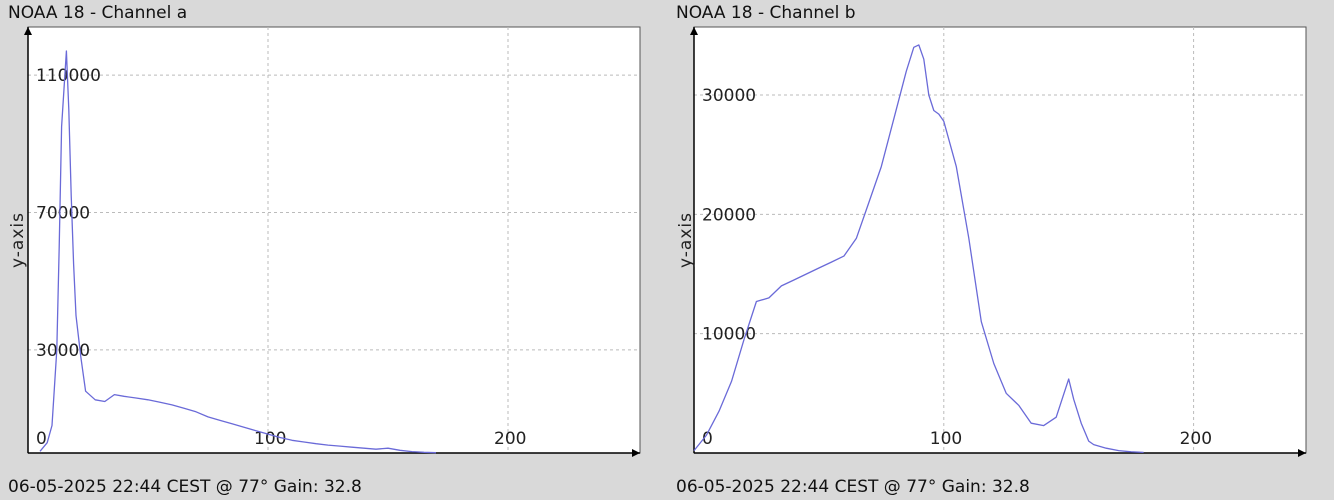 The image size is (1334, 500). What do you see at coordinates (766, 13) in the screenshot?
I see `chart-b-title: NOAA 18 - Channel b` at bounding box center [766, 13].